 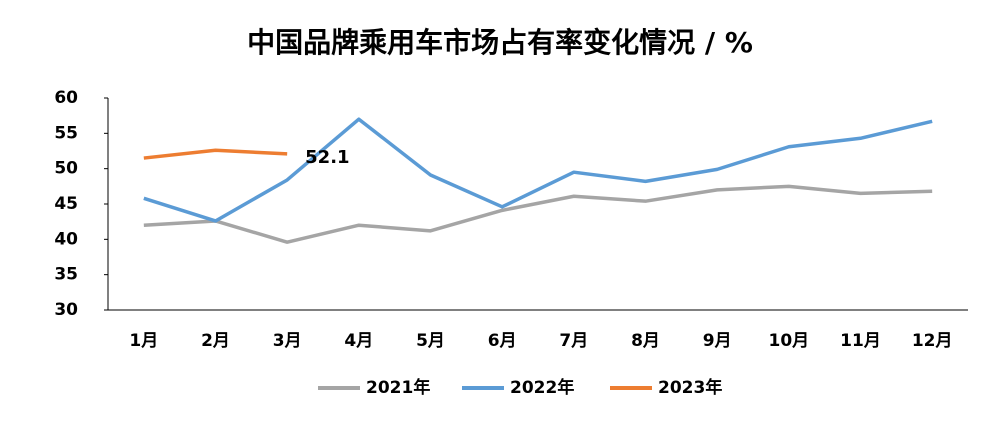 I want to click on y-tick-label: 30, so click(x=66, y=310).